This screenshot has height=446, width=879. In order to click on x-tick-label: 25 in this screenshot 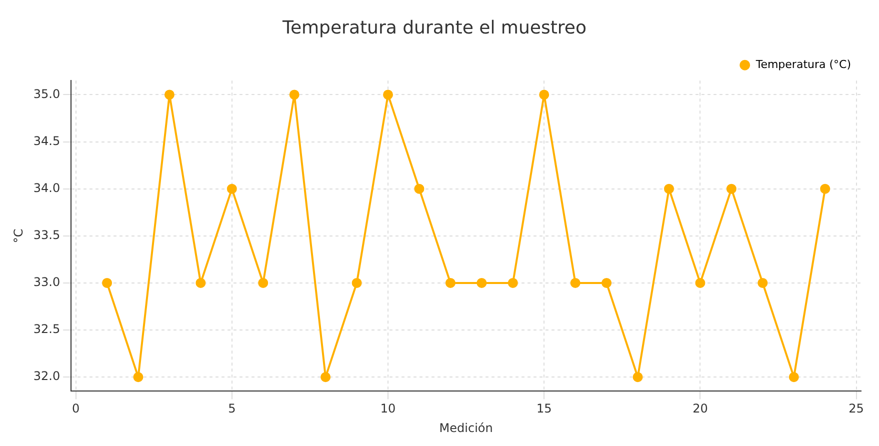, I will do `click(856, 409)`.